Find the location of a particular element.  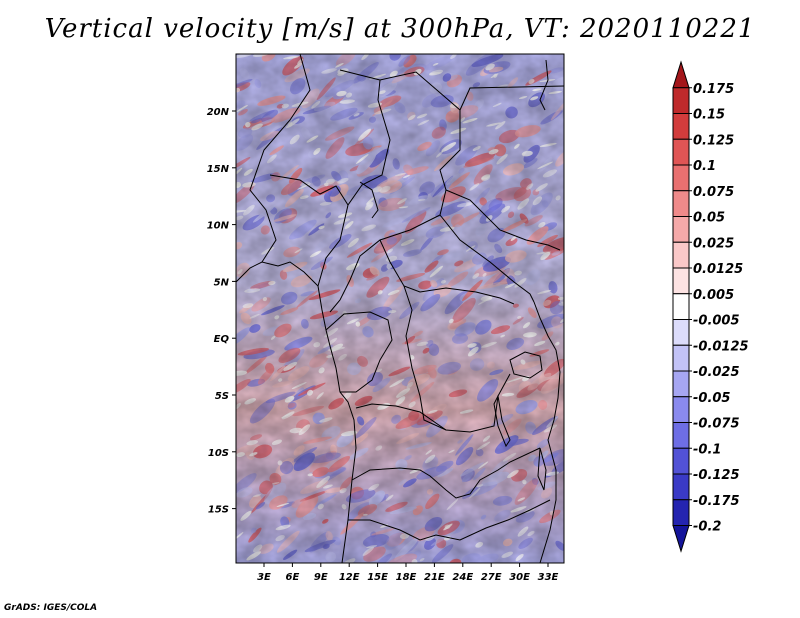

colorbar-label: 0.15 is located at coordinates (709, 115).